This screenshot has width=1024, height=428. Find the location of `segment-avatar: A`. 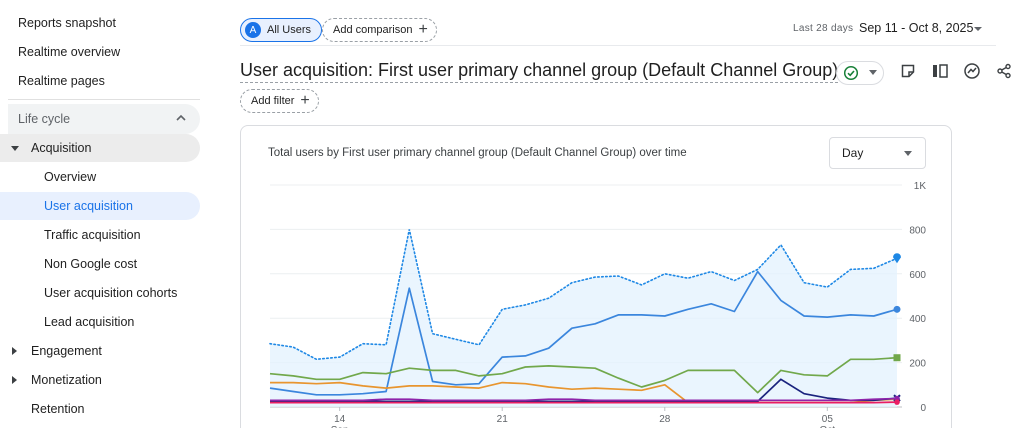

segment-avatar: A is located at coordinates (253, 30).